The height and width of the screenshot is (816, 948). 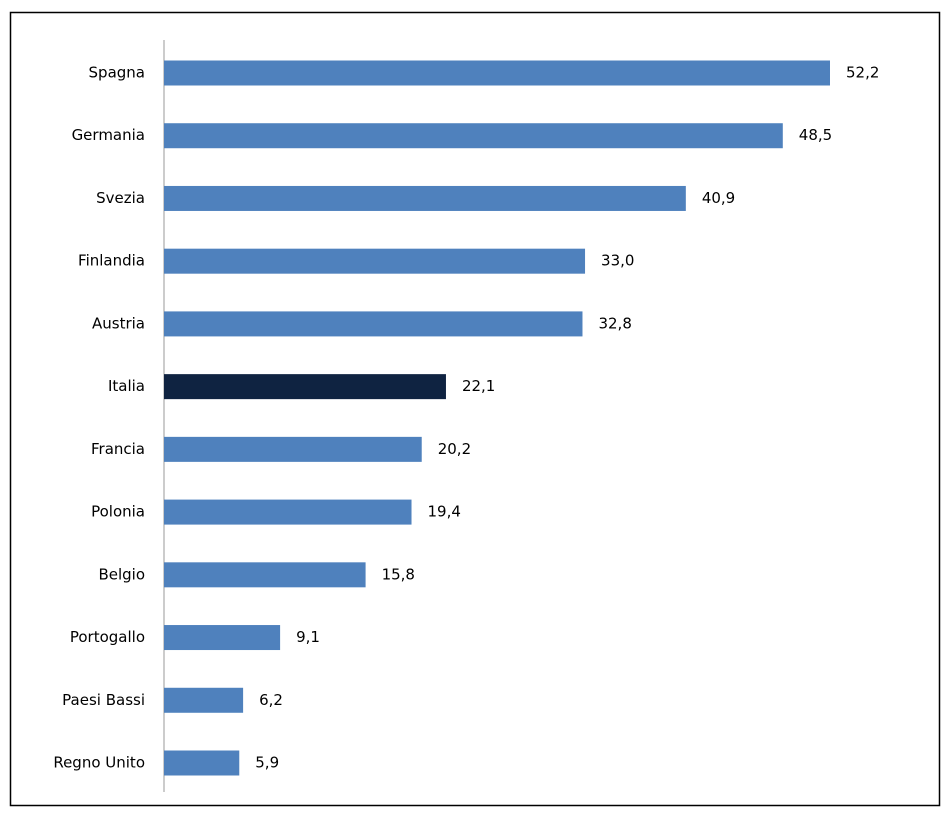 I want to click on value-label: 52,2, so click(x=862, y=73).